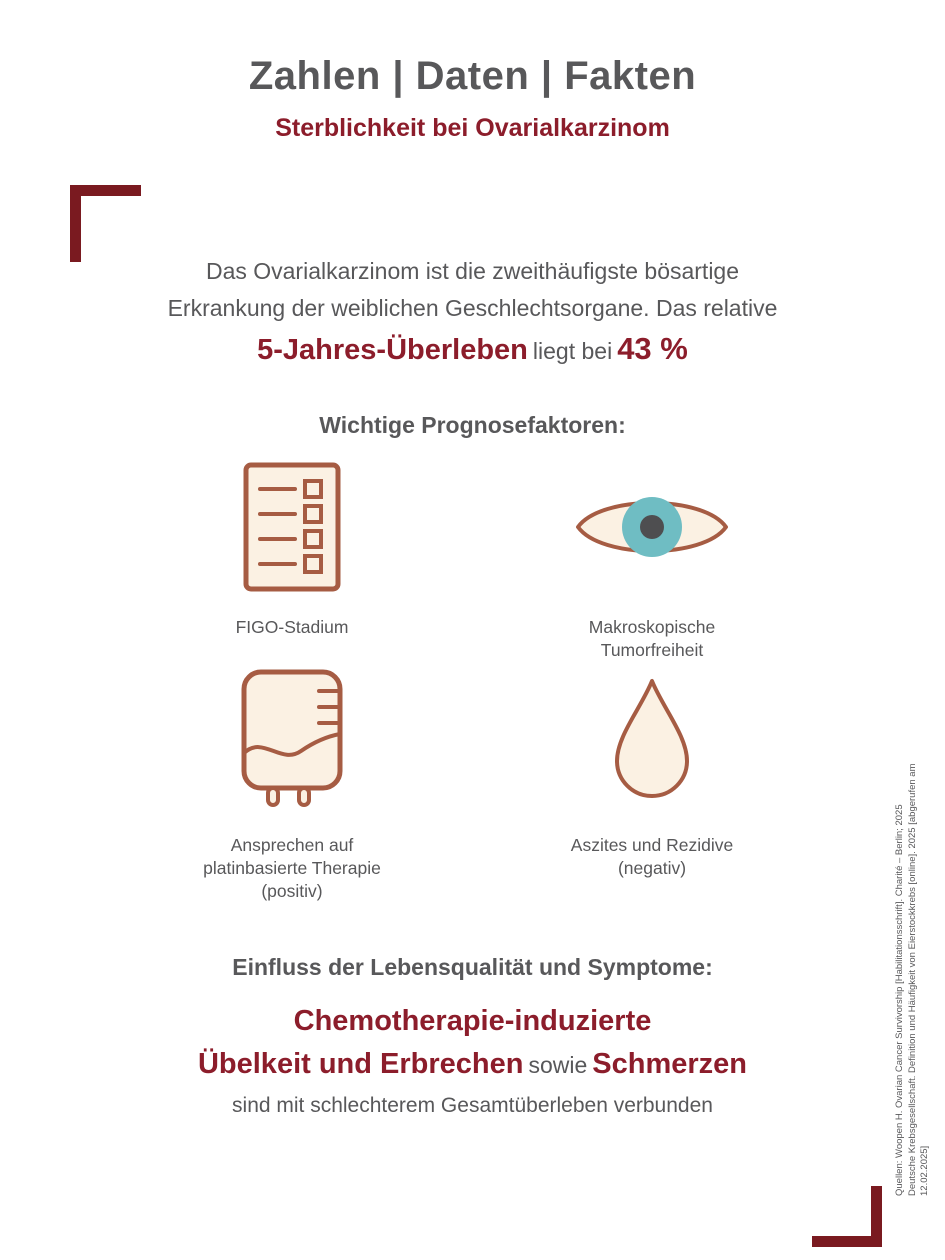  What do you see at coordinates (472, 76) in the screenshot?
I see `page-title: Zahlen | Daten | Fakten` at bounding box center [472, 76].